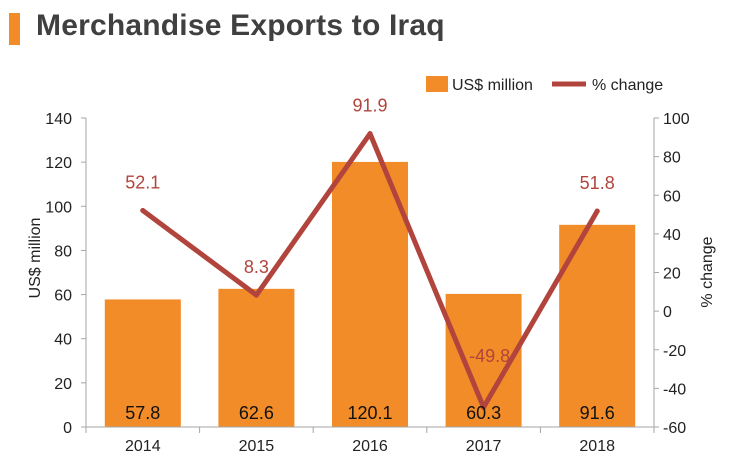  I want to click on line-point-2015, so click(256, 295).